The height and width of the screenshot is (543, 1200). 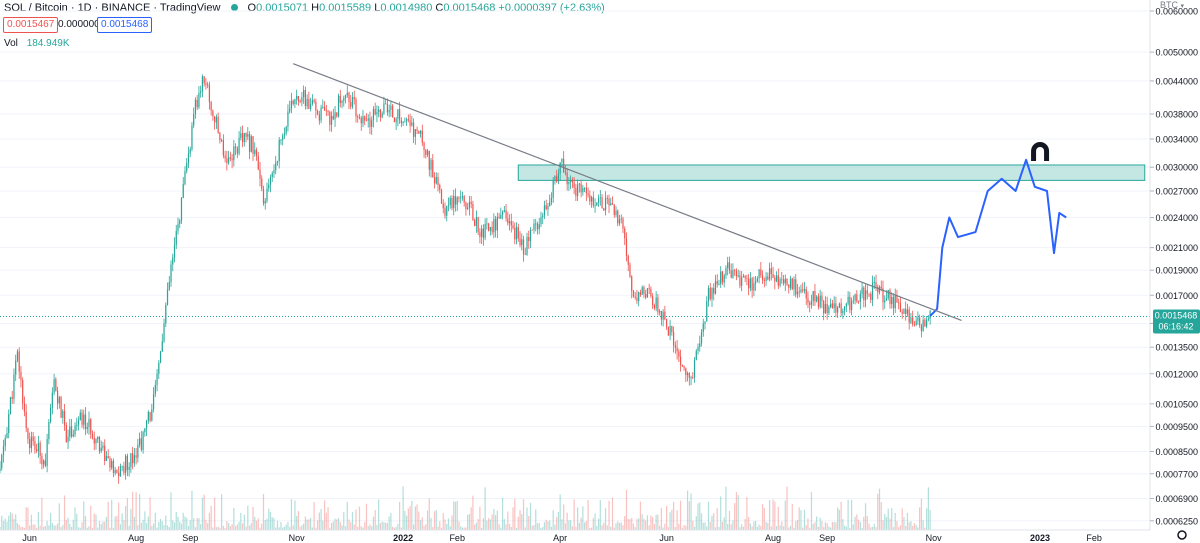 What do you see at coordinates (1172, 5) in the screenshot?
I see `currency-label: BTC ▾` at bounding box center [1172, 5].